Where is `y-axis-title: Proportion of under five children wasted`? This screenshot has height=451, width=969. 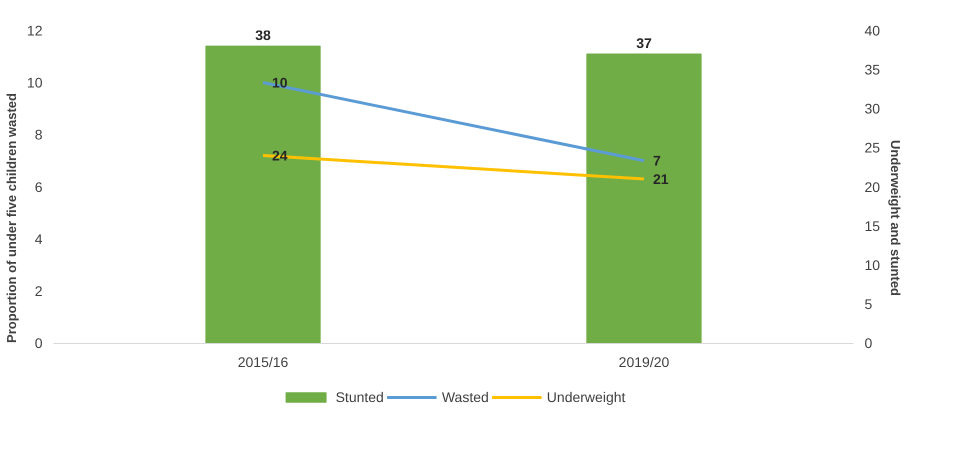
y-axis-title: Proportion of under five children wasted is located at coordinates (11, 217).